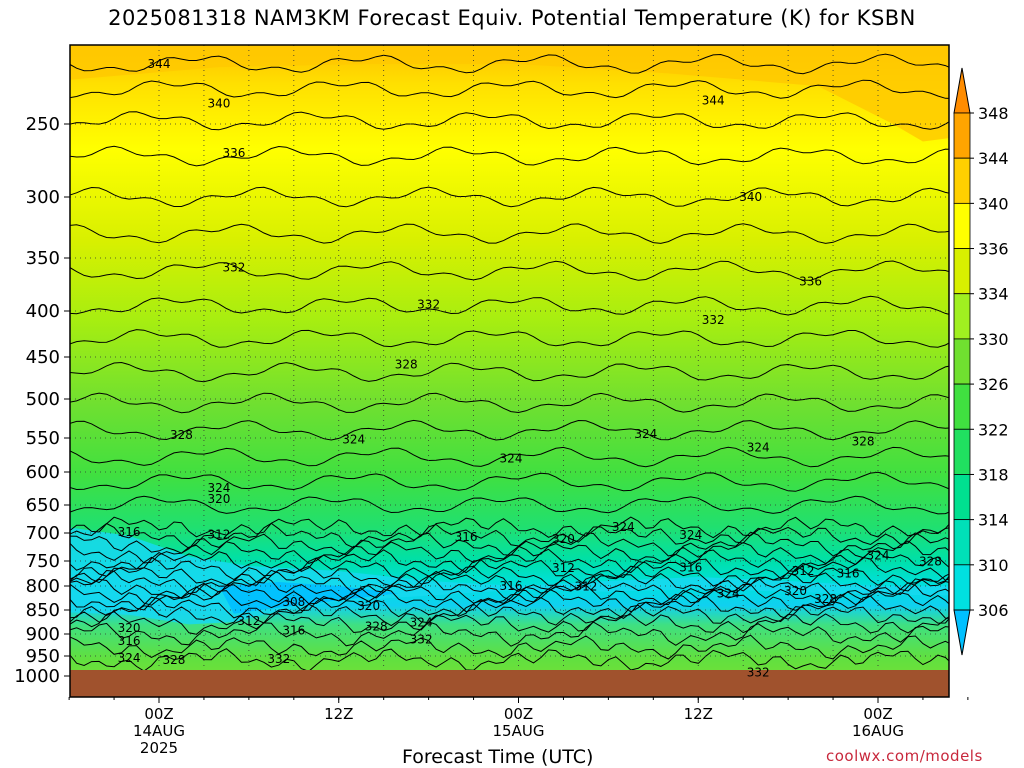 The height and width of the screenshot is (768, 1024). I want to click on colorbar: 348 344 340 336 334 330 326 322 318 314 310 306, so click(981, 361).